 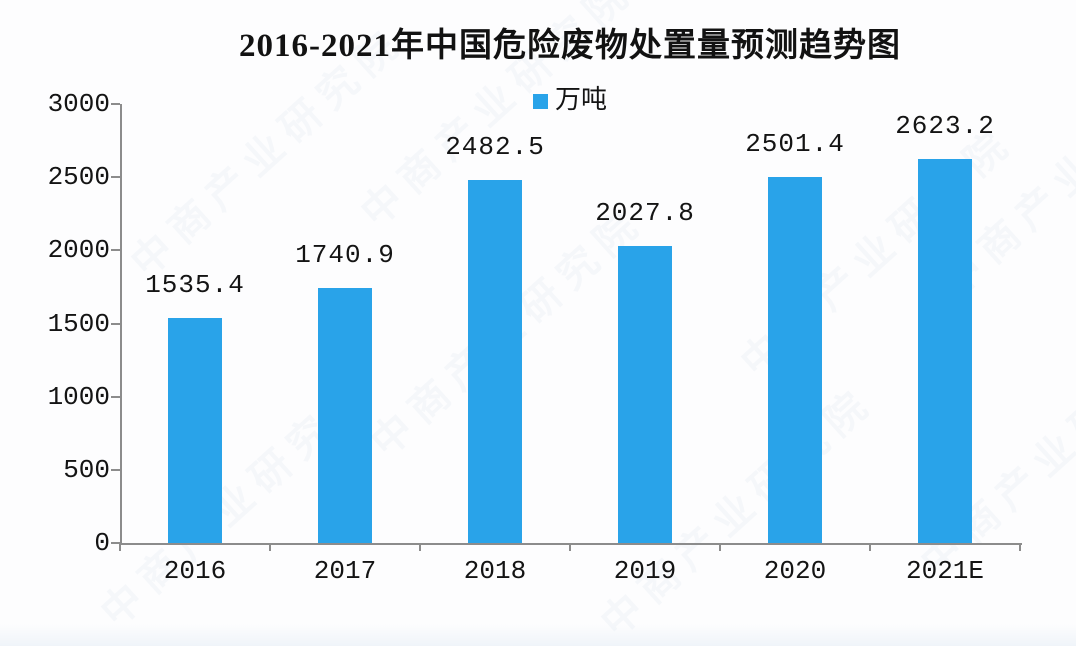 I want to click on legend-marker-icon, so click(x=540, y=101).